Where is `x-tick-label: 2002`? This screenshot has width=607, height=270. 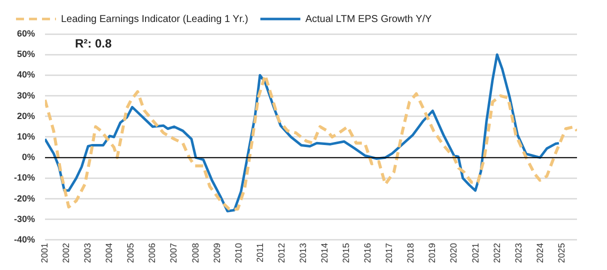 x-tick-label: 2002 is located at coordinates (66, 253).